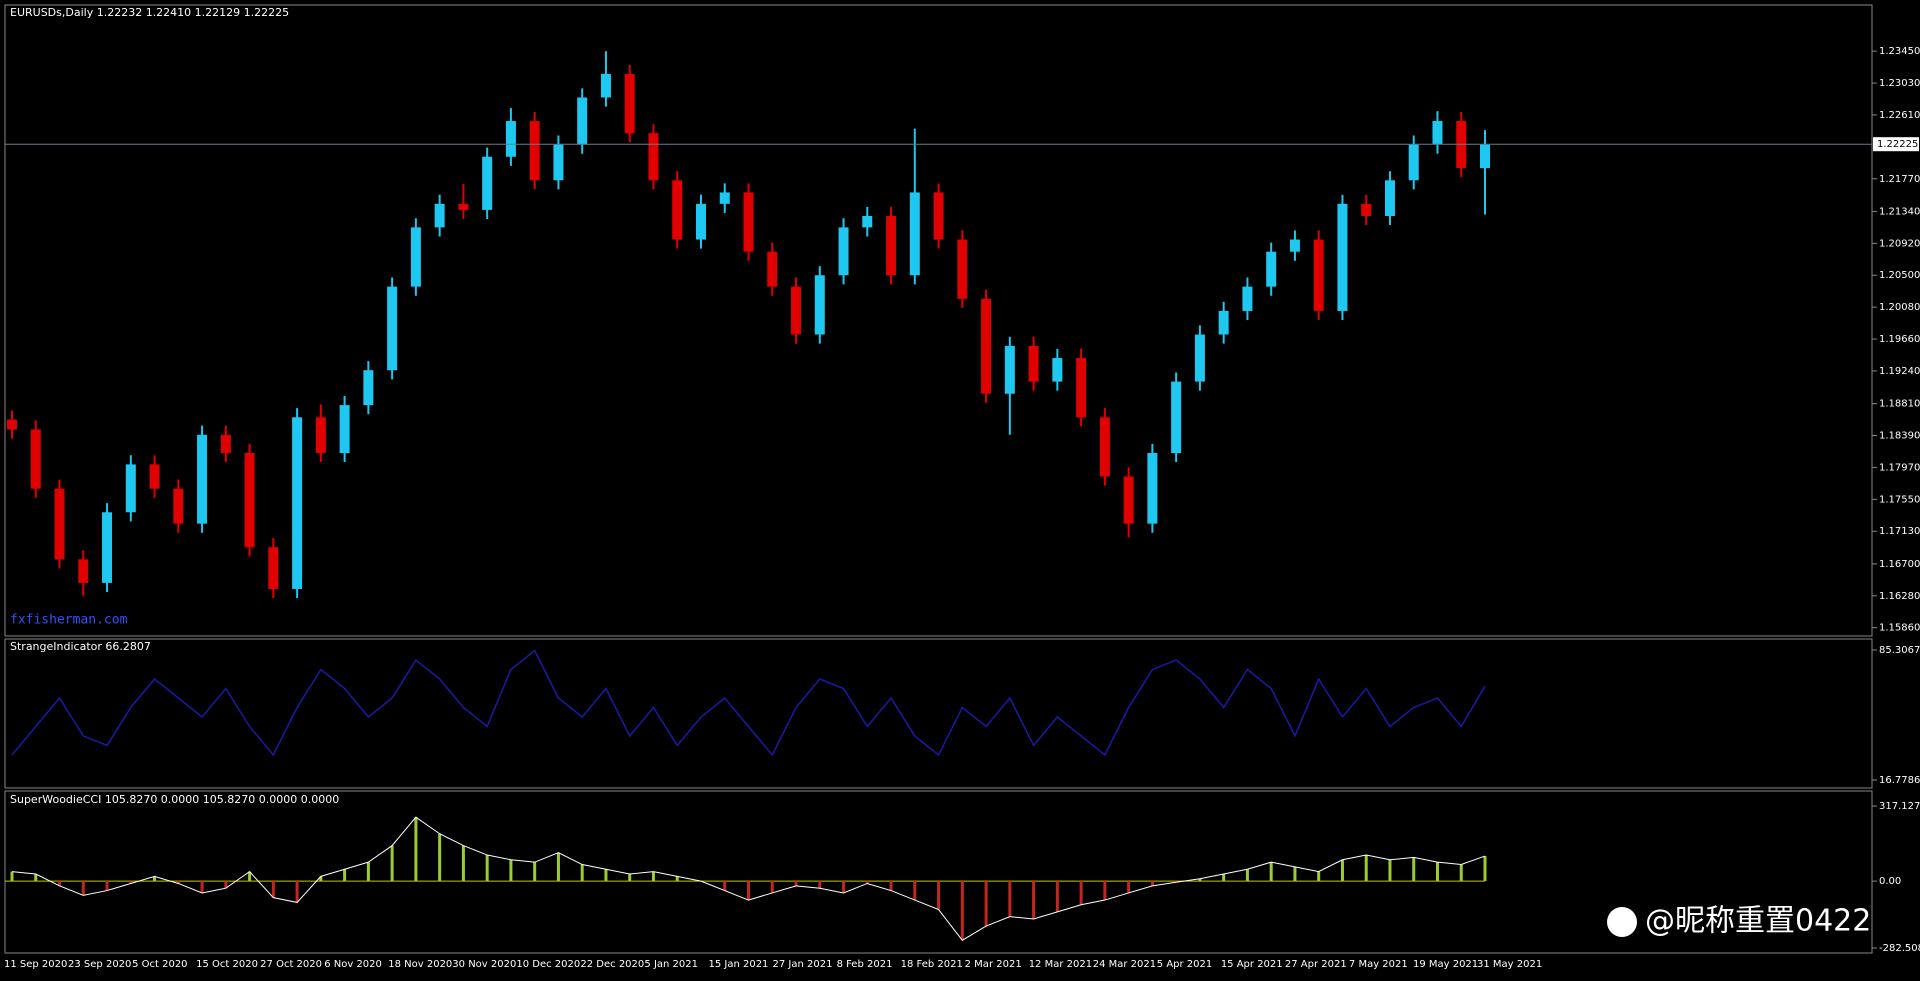  I want to click on y-tick-label: 1.16280, so click(1899, 596).